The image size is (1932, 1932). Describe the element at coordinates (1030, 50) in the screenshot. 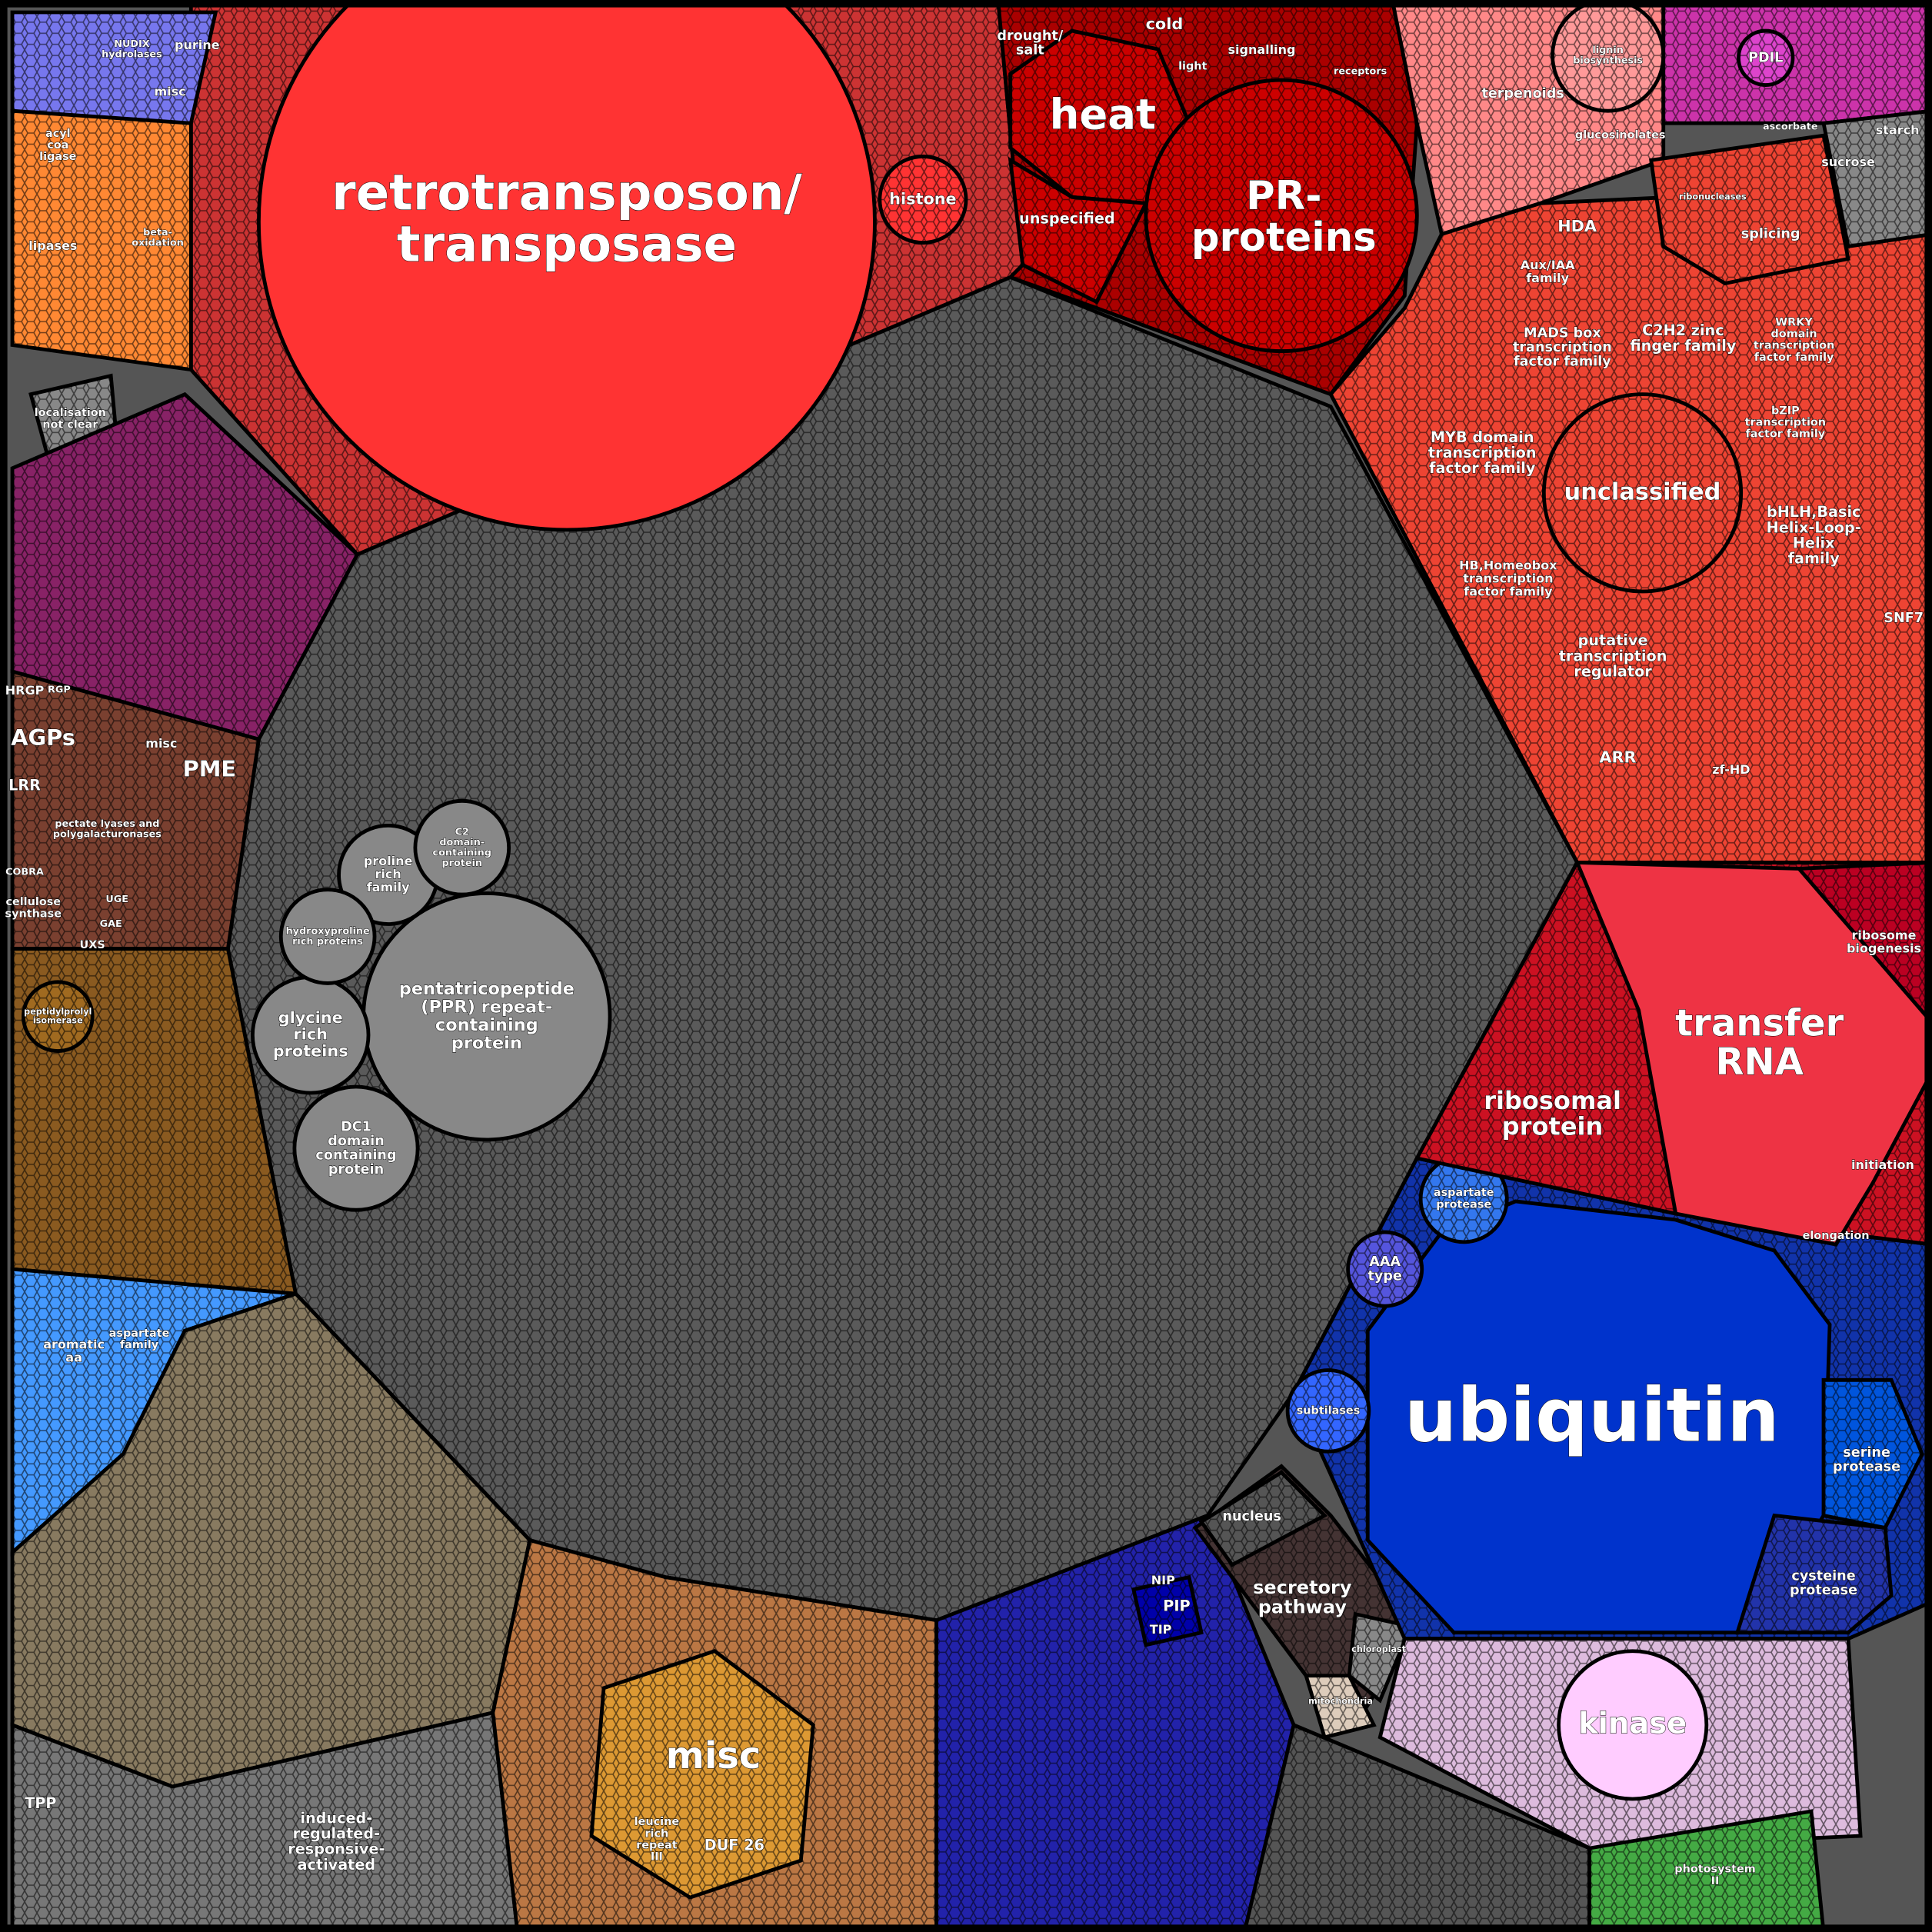

I see `region-label: salt` at that location.